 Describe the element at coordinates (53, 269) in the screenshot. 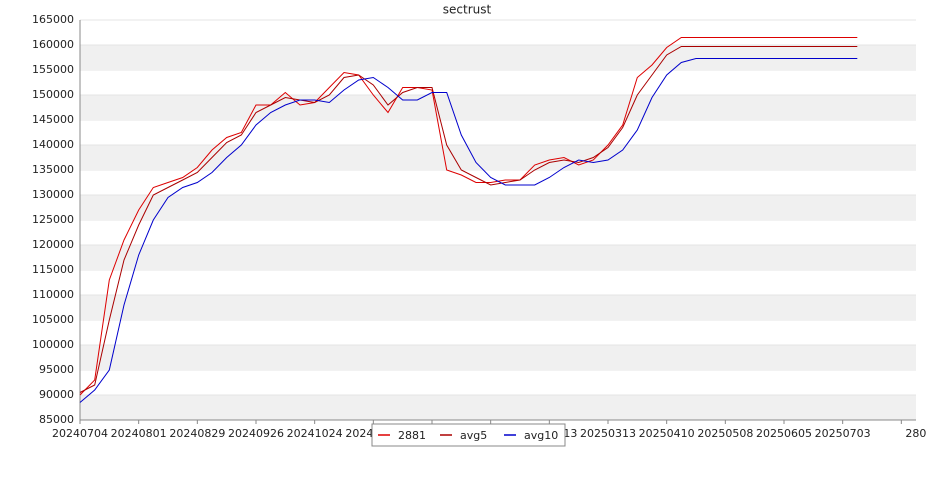

I see `y-tick-label: 115000` at that location.